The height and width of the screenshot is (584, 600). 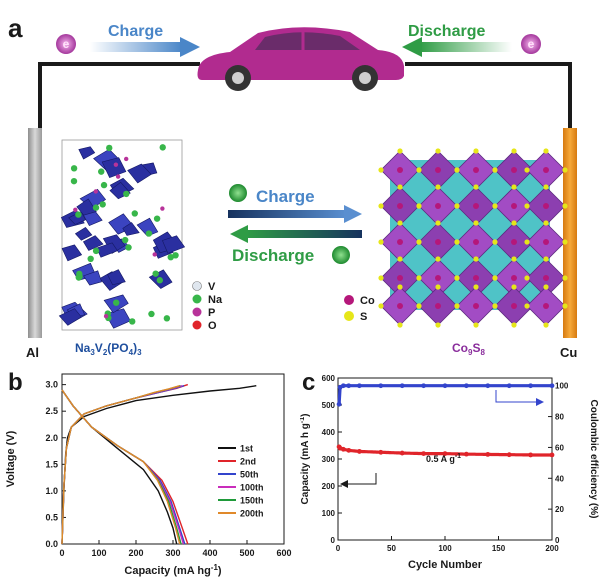 What do you see at coordinates (197, 312) in the screenshot?
I see `legend-p-dot` at bounding box center [197, 312].